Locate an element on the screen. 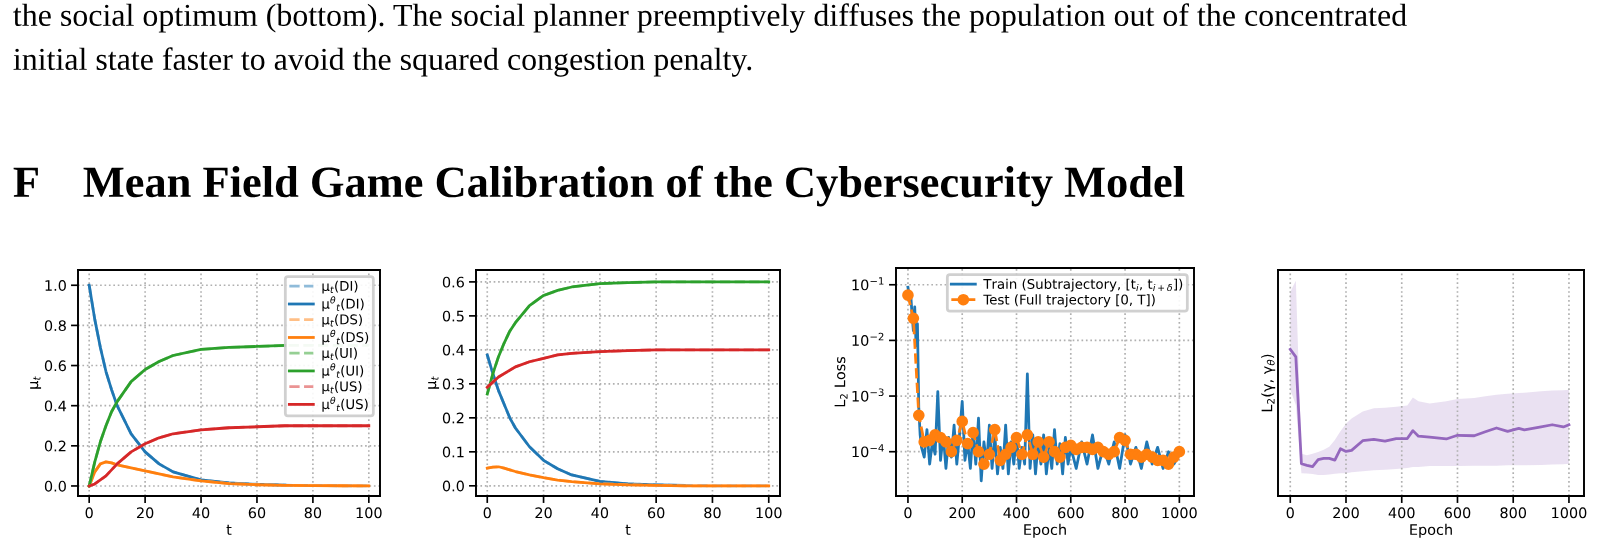  text: the social optimum (bottom). The social planner preemptively diffuses the population out of the concentrated is located at coordinates (710, 18).